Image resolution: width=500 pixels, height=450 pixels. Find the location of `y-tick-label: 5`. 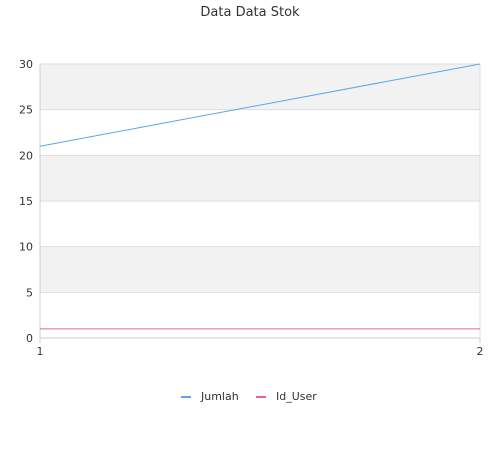

y-tick-label: 5 is located at coordinates (29, 292).